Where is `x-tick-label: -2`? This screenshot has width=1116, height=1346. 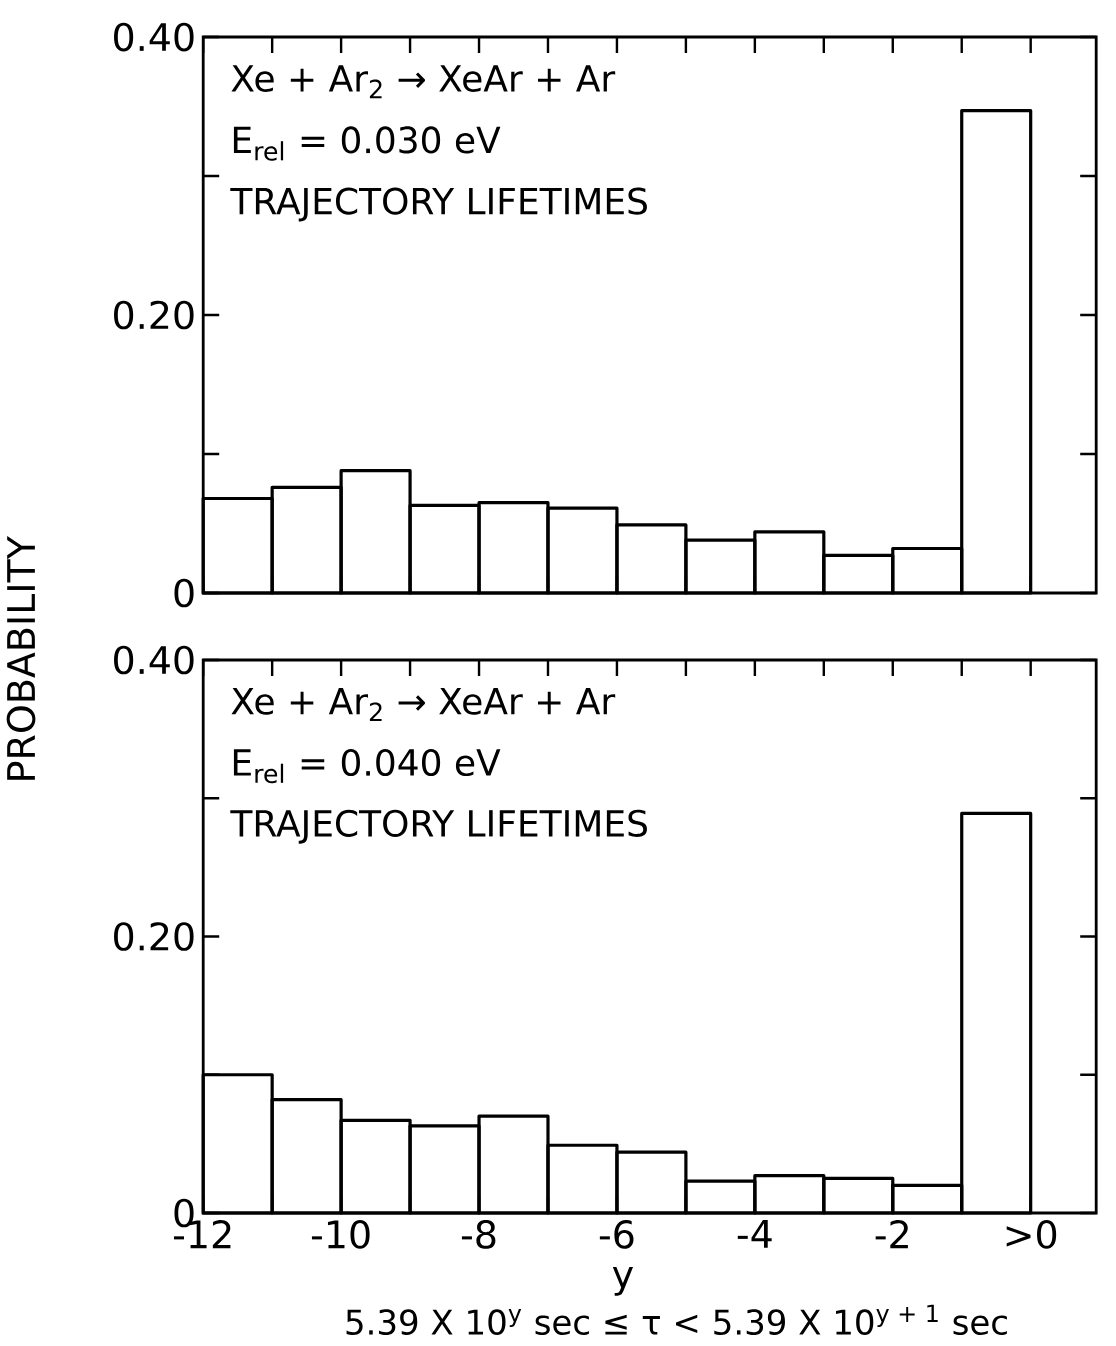 x-tick-label: -2 is located at coordinates (891, 1234).